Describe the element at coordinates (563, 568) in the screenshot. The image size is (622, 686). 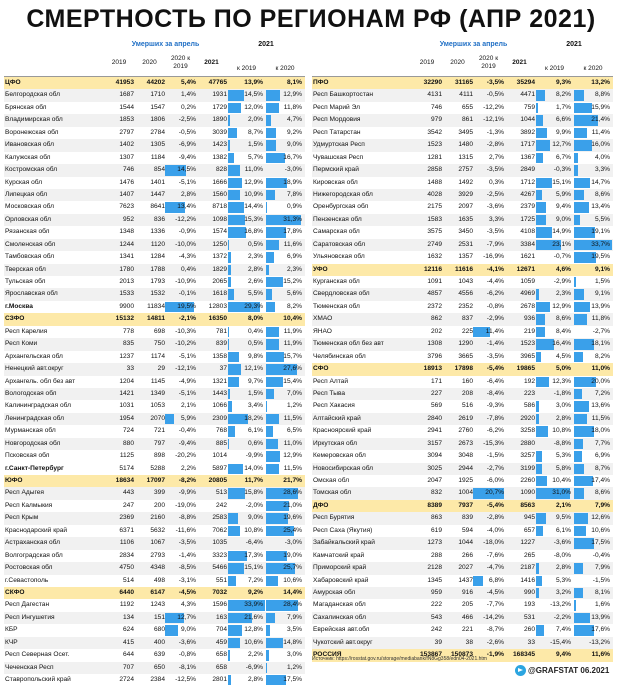
I see `value-k2019: 2,8%` at that location.